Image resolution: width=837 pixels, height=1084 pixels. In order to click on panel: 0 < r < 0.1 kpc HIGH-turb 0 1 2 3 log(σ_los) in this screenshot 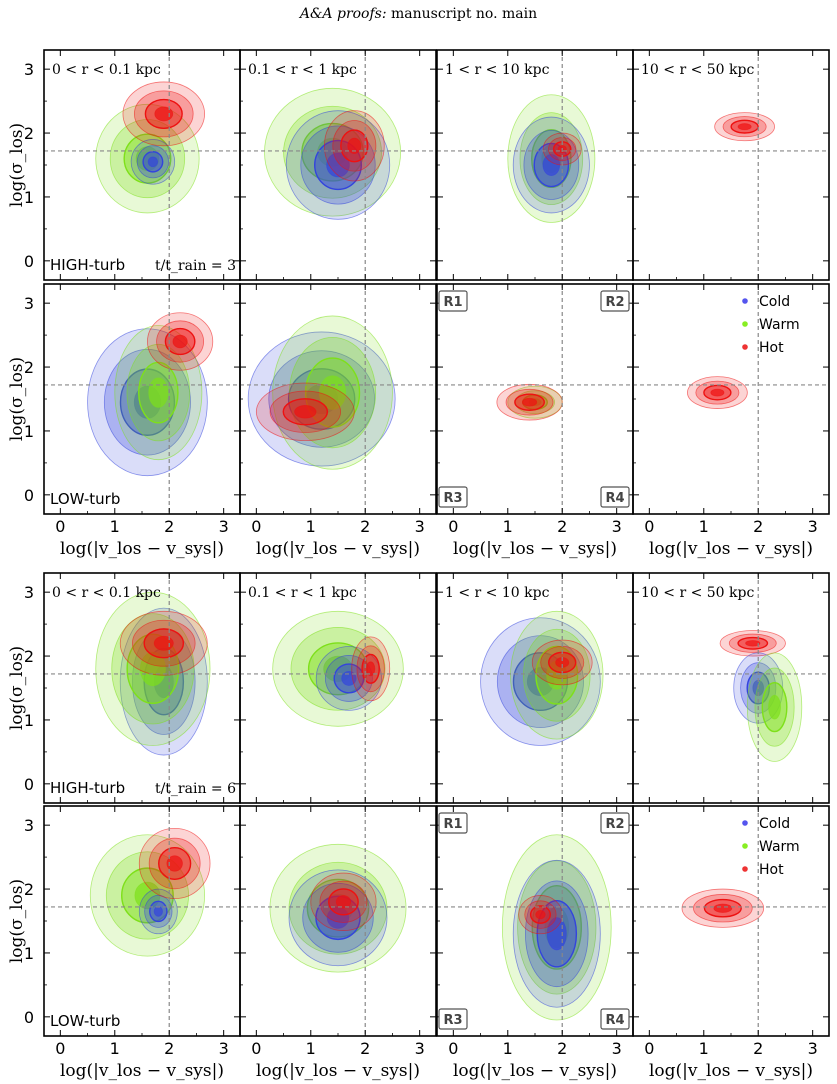, I will do `click(124, 165)`.